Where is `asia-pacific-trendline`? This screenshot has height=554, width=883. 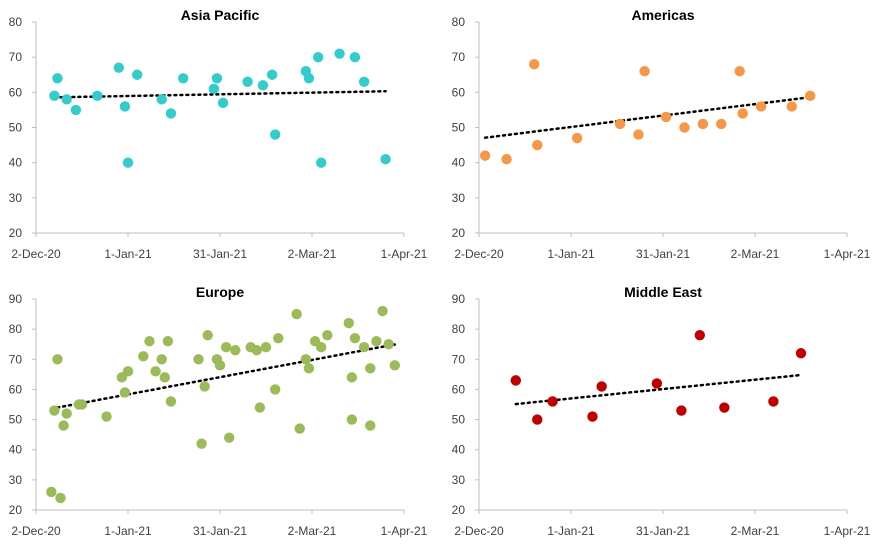
asia-pacific-trendline is located at coordinates (220, 94).